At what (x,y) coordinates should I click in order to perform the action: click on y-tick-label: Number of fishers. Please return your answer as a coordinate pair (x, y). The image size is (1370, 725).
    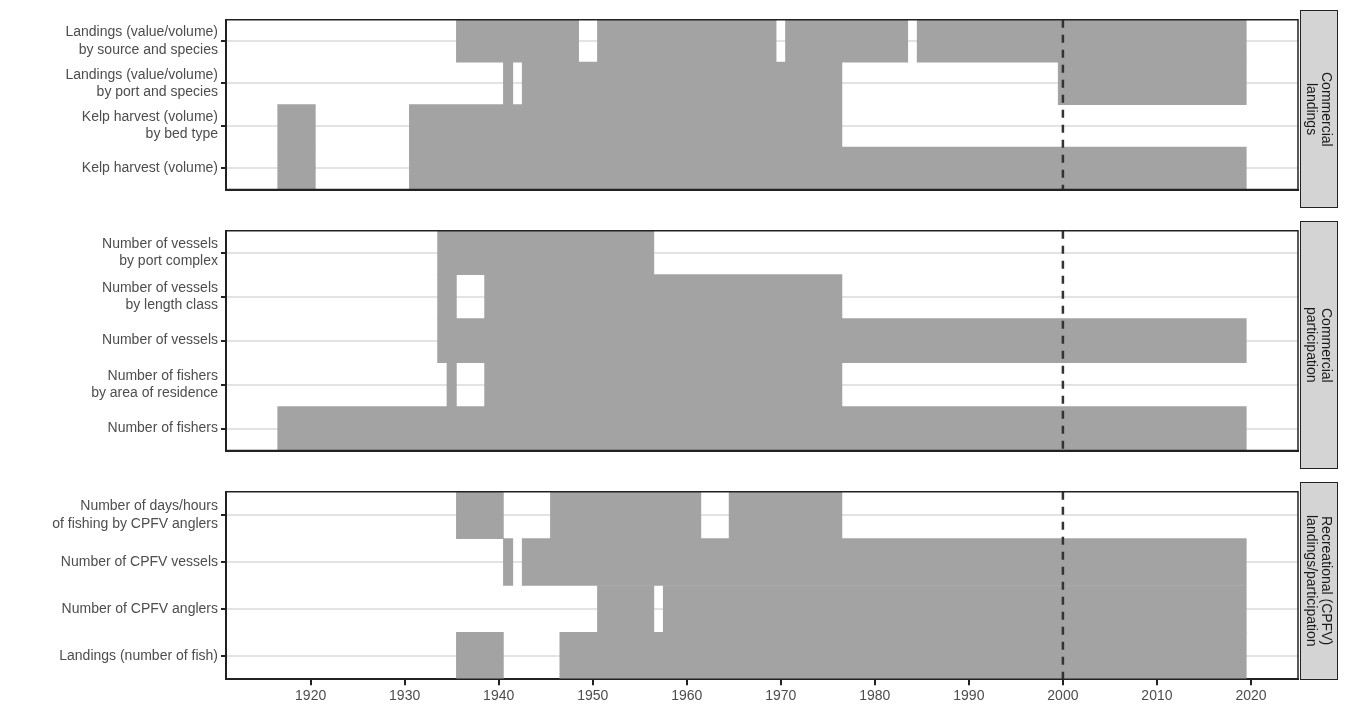
    Looking at the image, I should click on (162, 427).